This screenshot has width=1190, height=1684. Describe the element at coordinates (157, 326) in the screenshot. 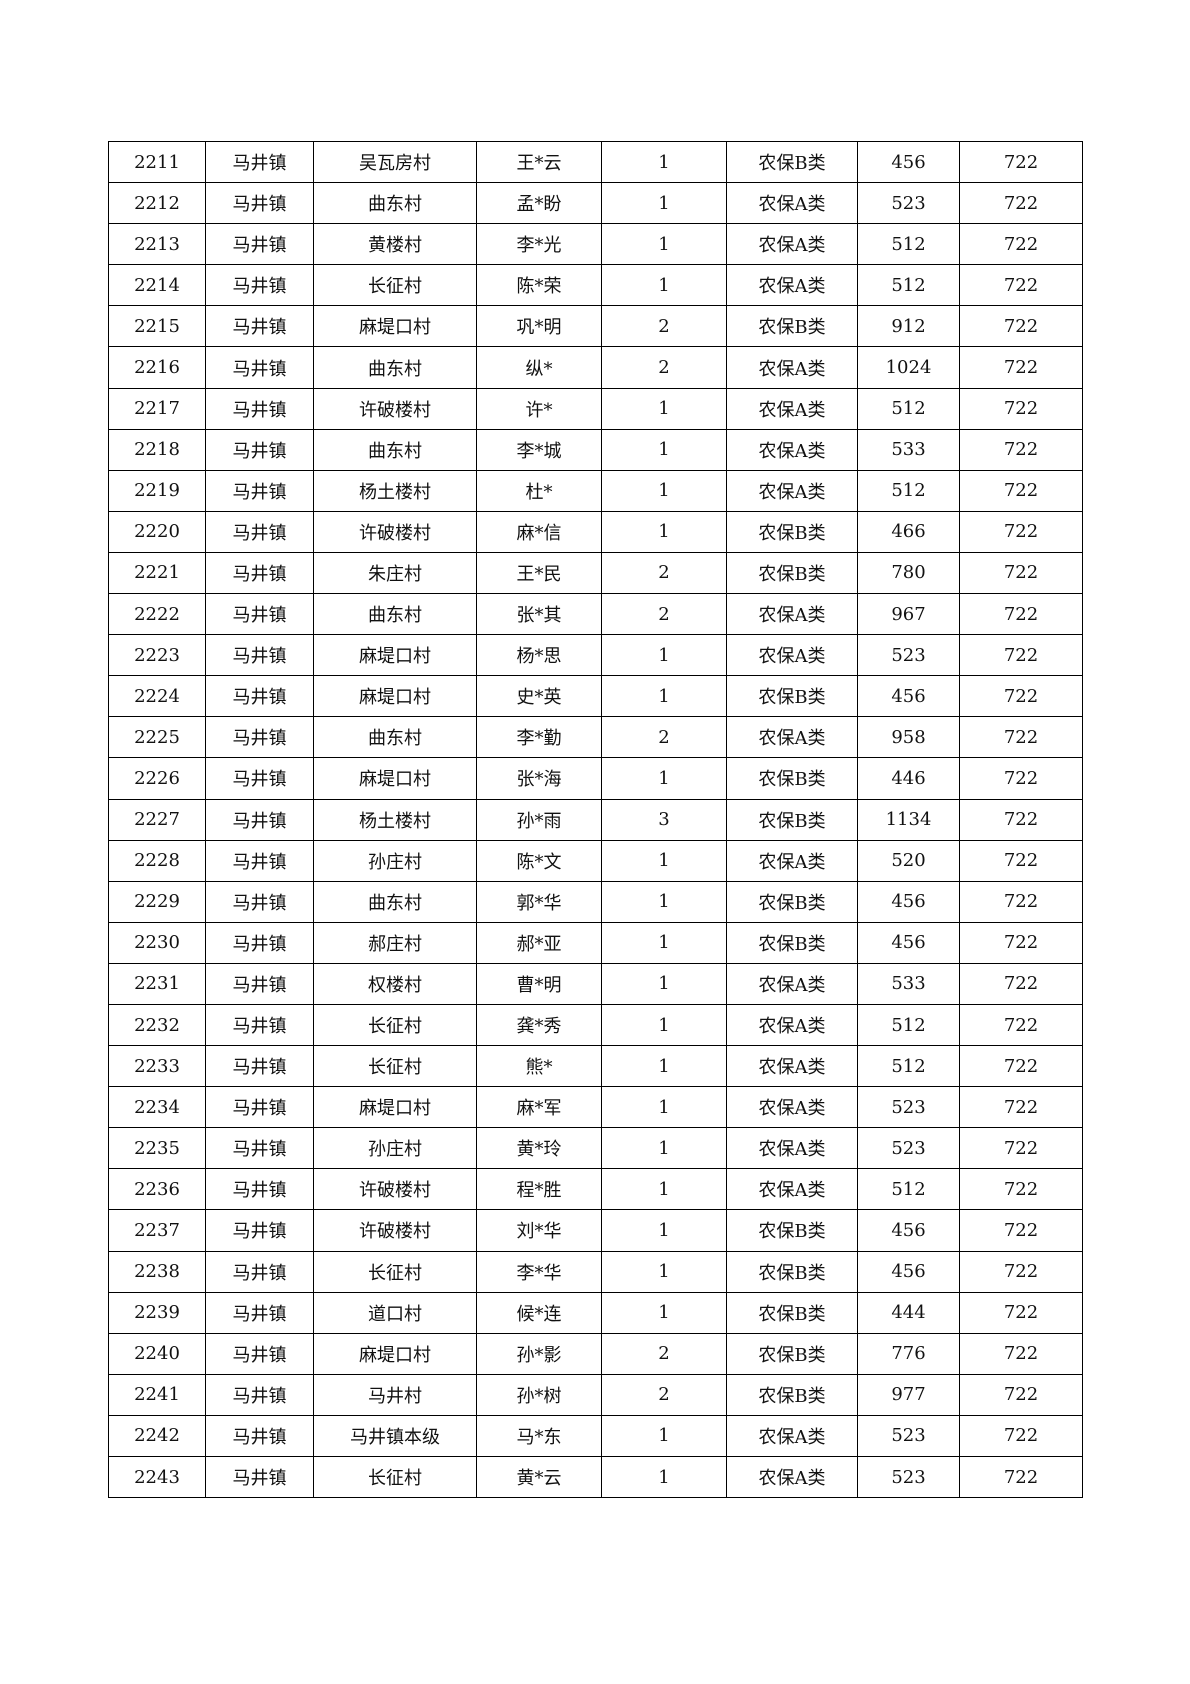

I see `cell-row-number: 2215` at that location.